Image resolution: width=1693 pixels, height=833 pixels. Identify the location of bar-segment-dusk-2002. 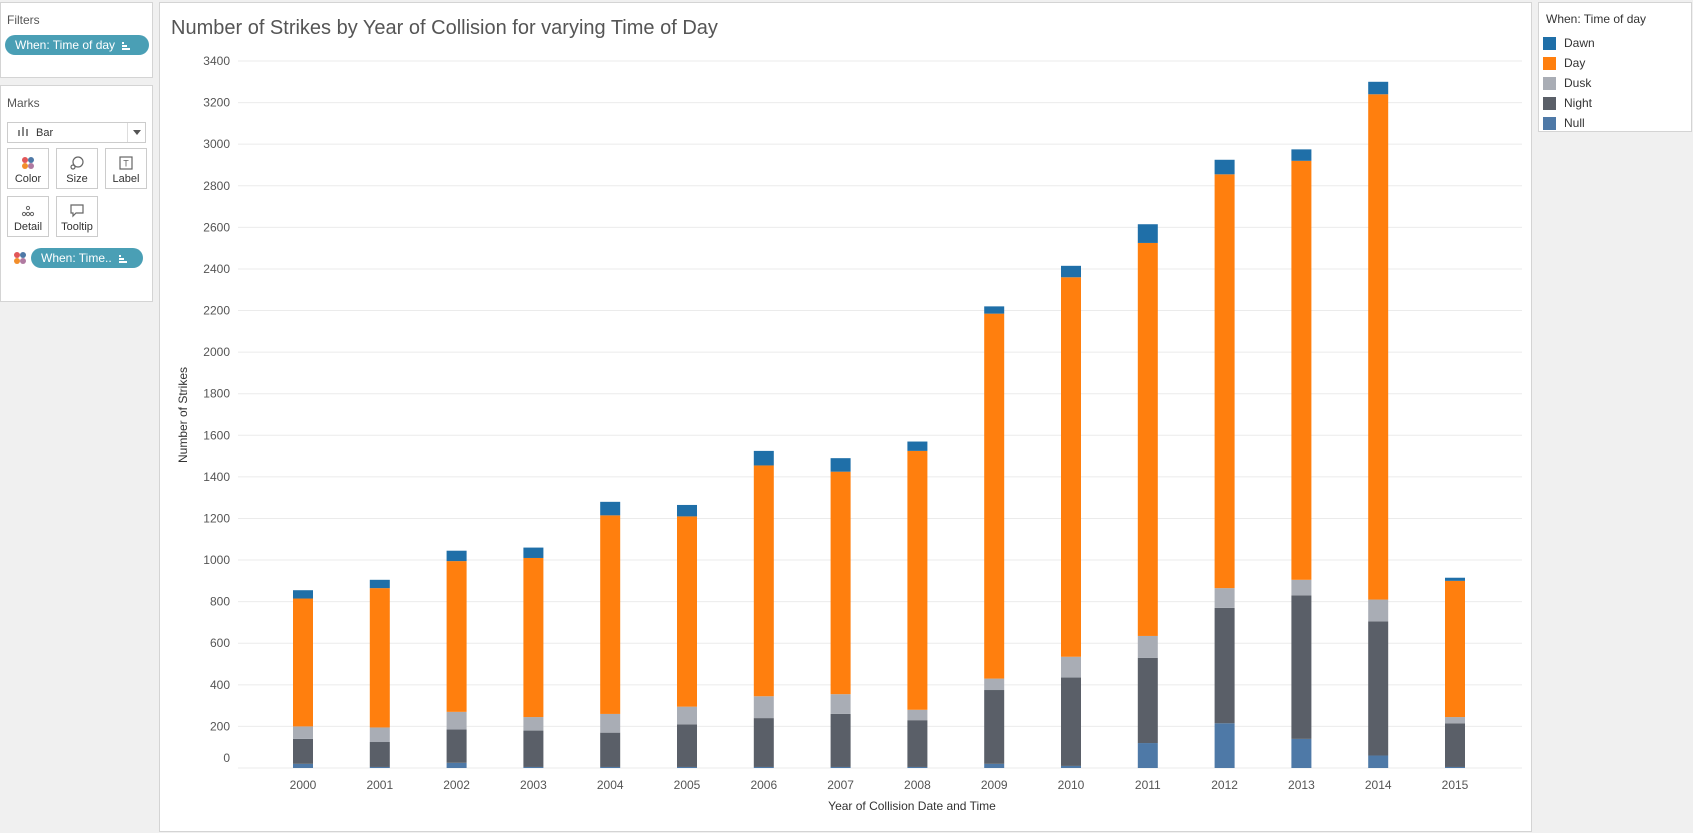
(456, 720).